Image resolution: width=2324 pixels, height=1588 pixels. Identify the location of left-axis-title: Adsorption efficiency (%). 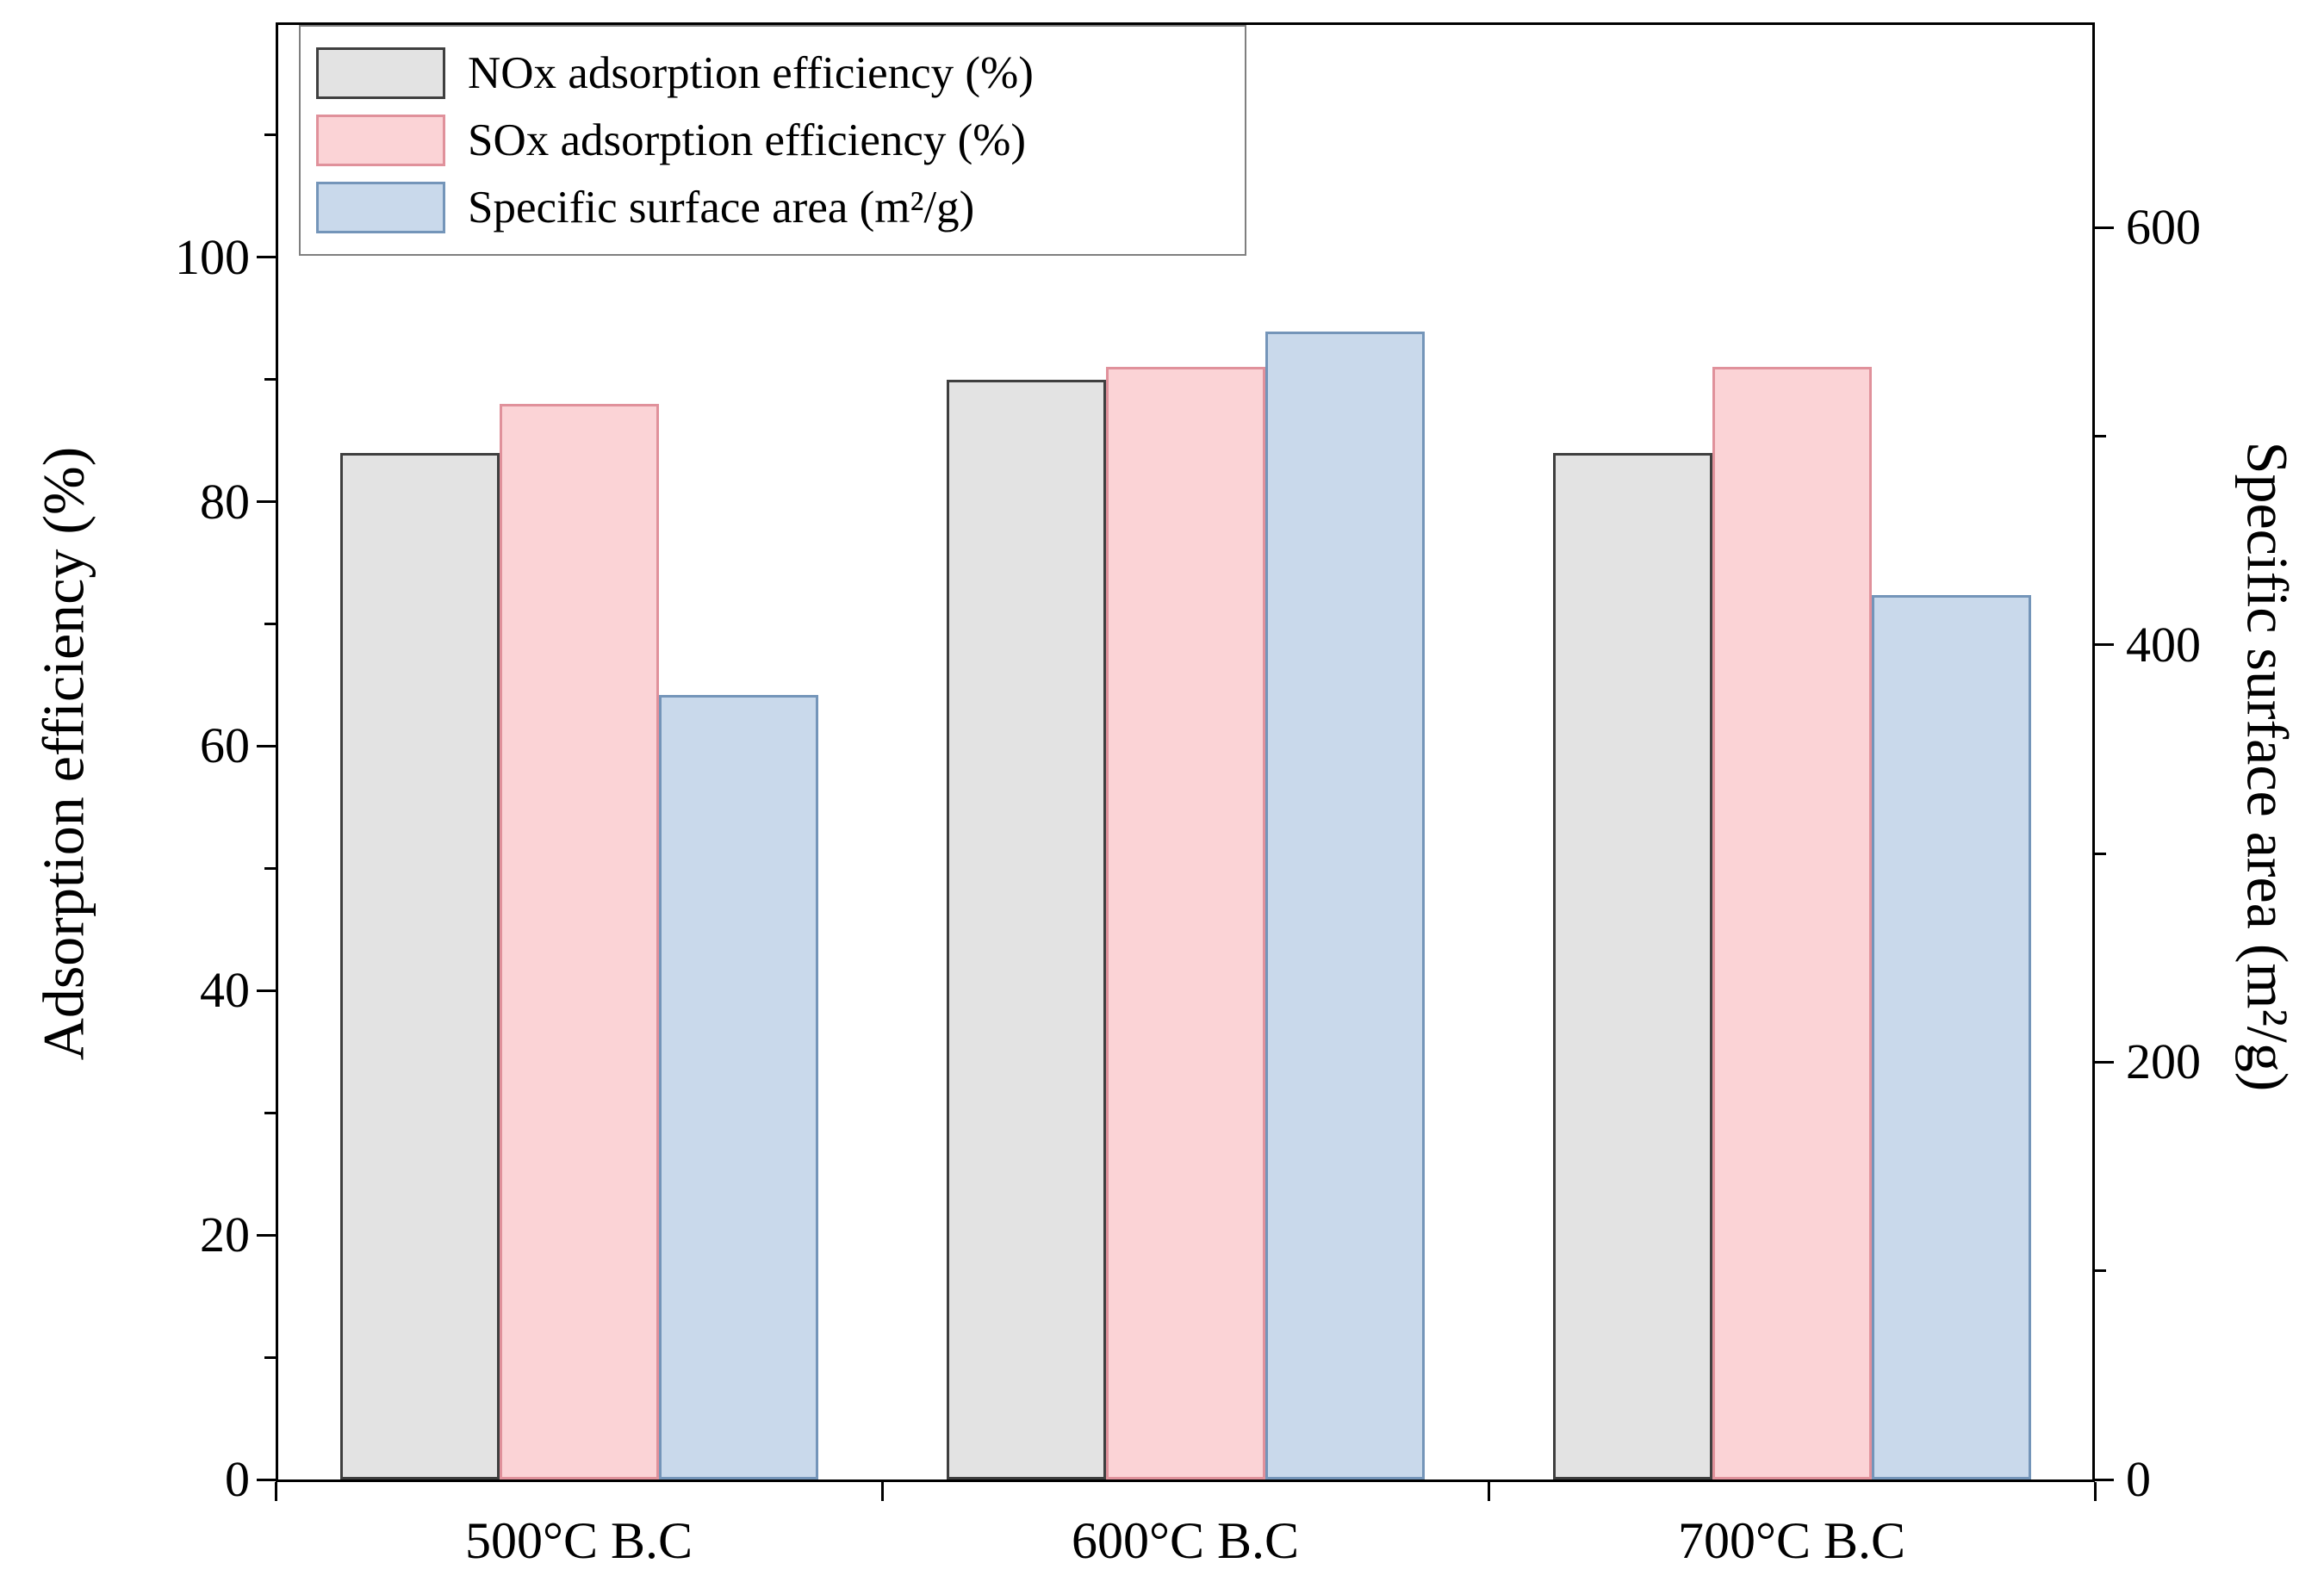
(63, 753).